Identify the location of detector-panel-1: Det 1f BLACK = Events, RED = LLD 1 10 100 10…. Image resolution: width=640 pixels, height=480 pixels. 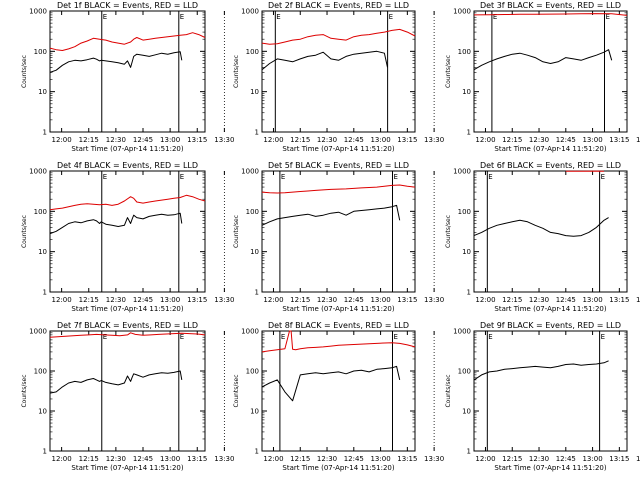
(127, 77).